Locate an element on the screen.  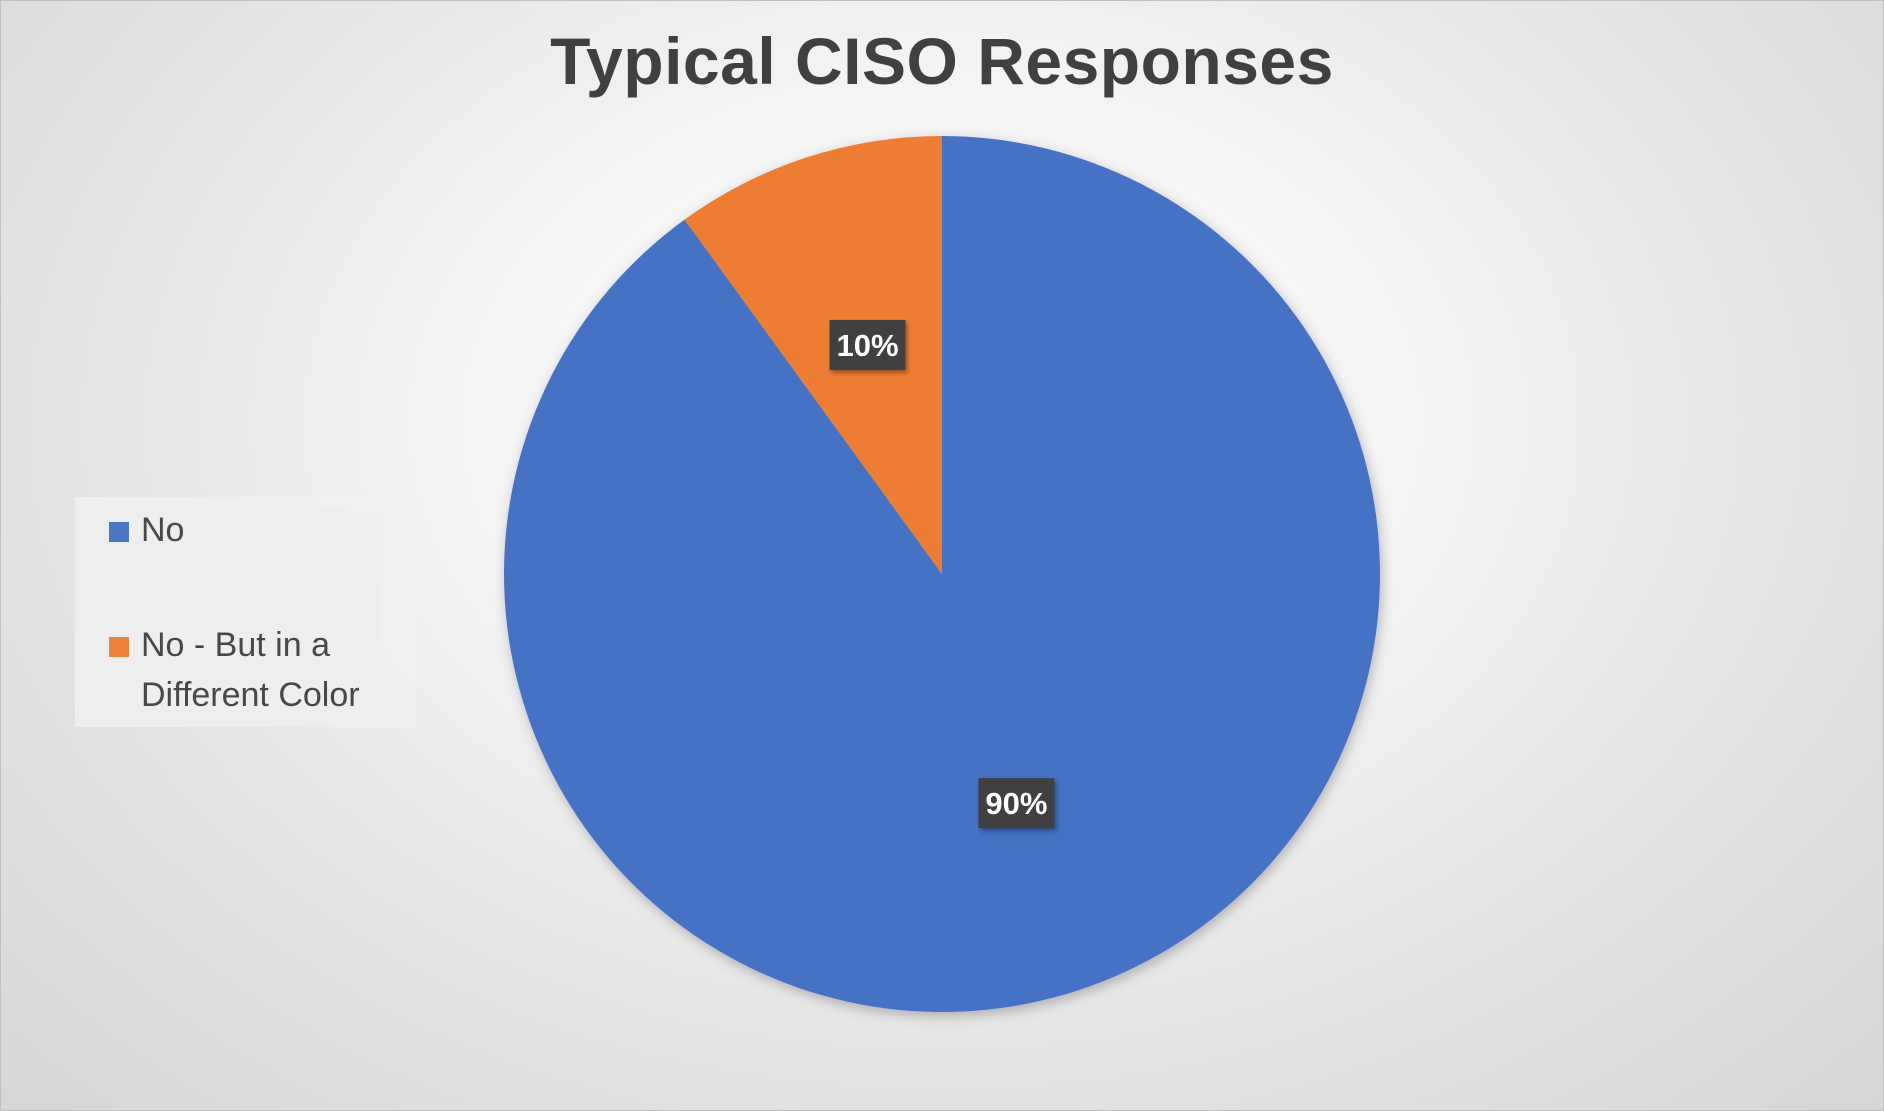
legend-swatch-no is located at coordinates (119, 532).